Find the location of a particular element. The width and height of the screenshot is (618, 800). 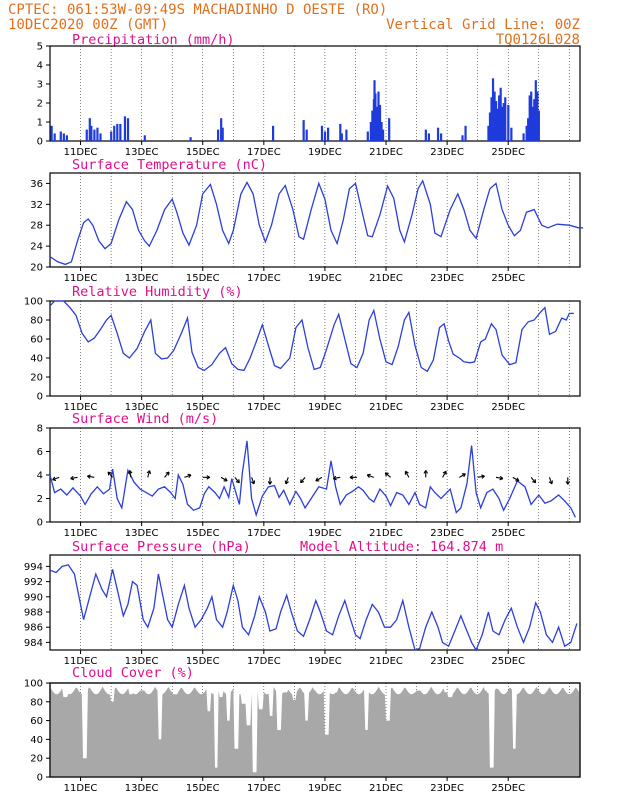

cloud-xtick-label: 11DEC is located at coordinates (81, 788).